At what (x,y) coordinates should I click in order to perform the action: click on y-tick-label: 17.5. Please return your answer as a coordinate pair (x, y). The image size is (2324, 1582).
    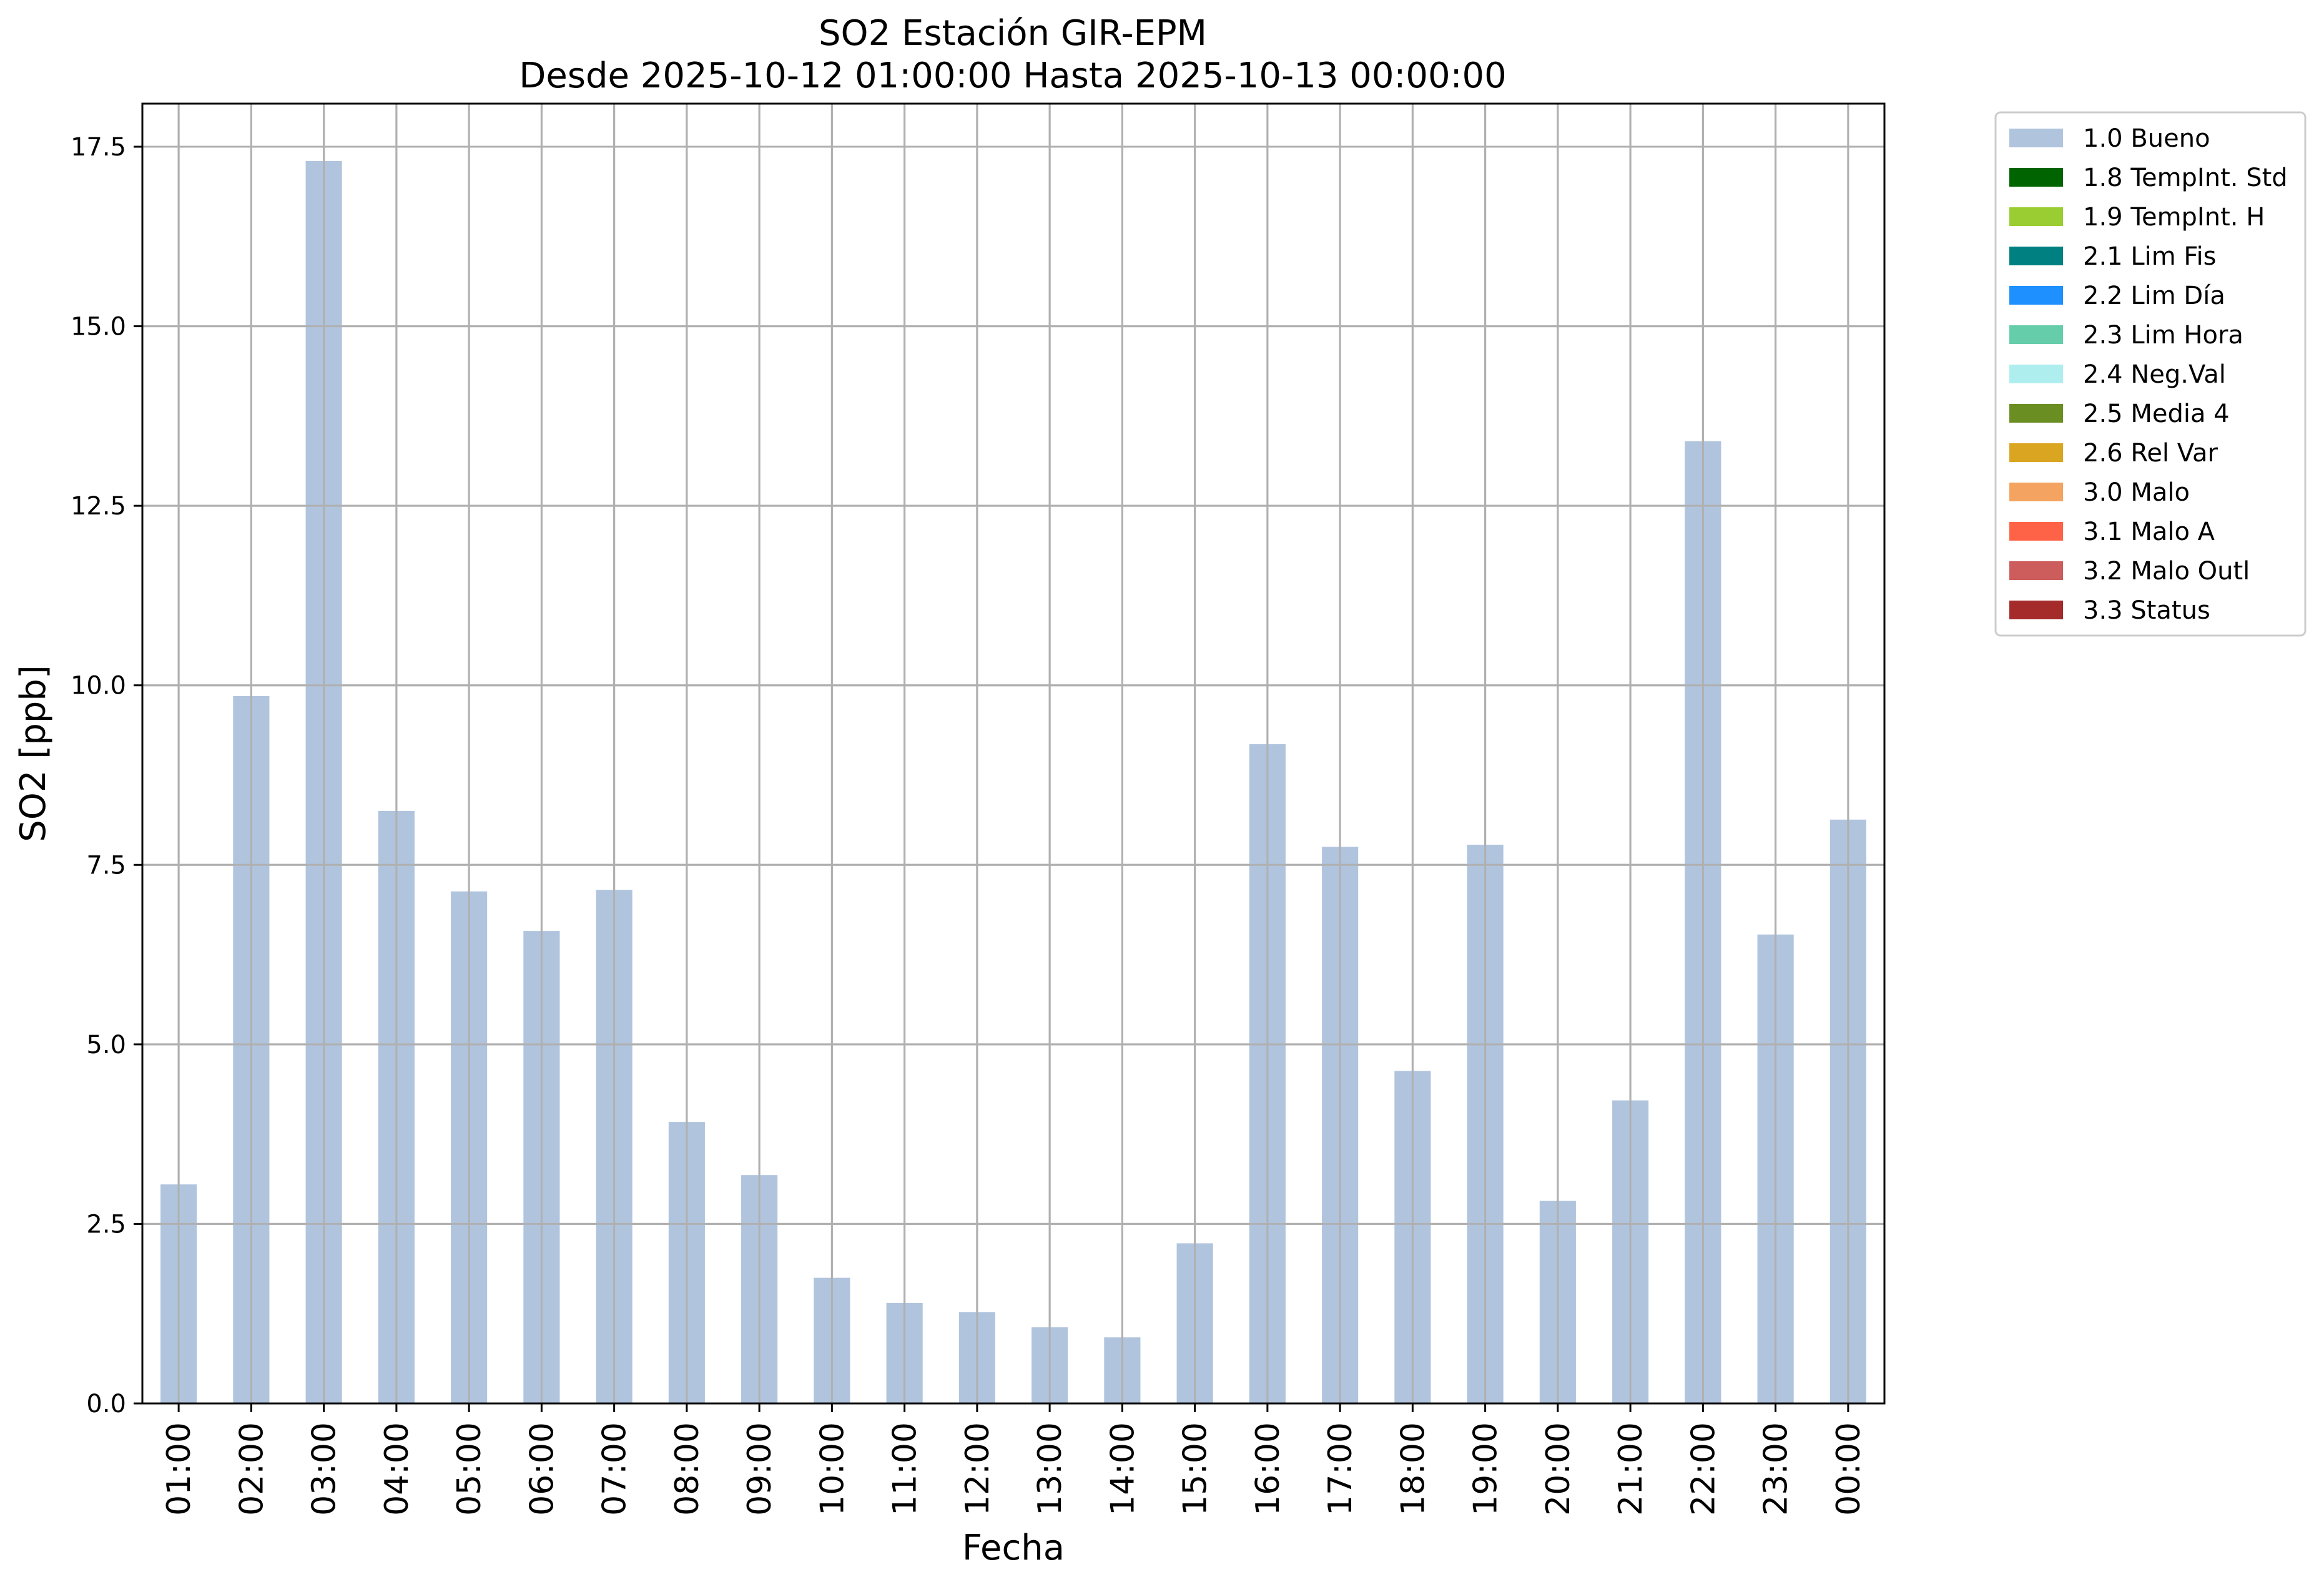
    Looking at the image, I should click on (98, 147).